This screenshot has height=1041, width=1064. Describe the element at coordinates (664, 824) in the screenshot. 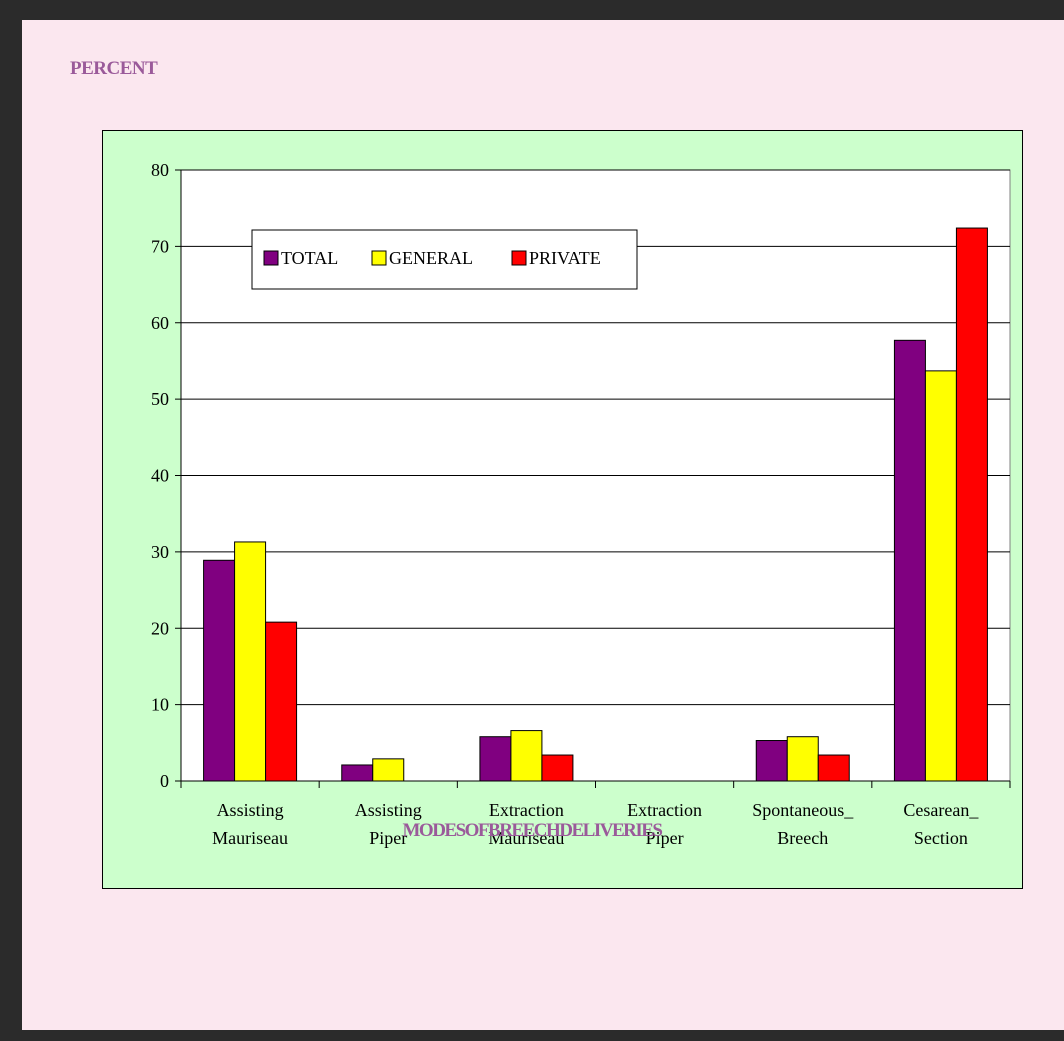

I see `x-tick-label: Extraction Piper` at that location.